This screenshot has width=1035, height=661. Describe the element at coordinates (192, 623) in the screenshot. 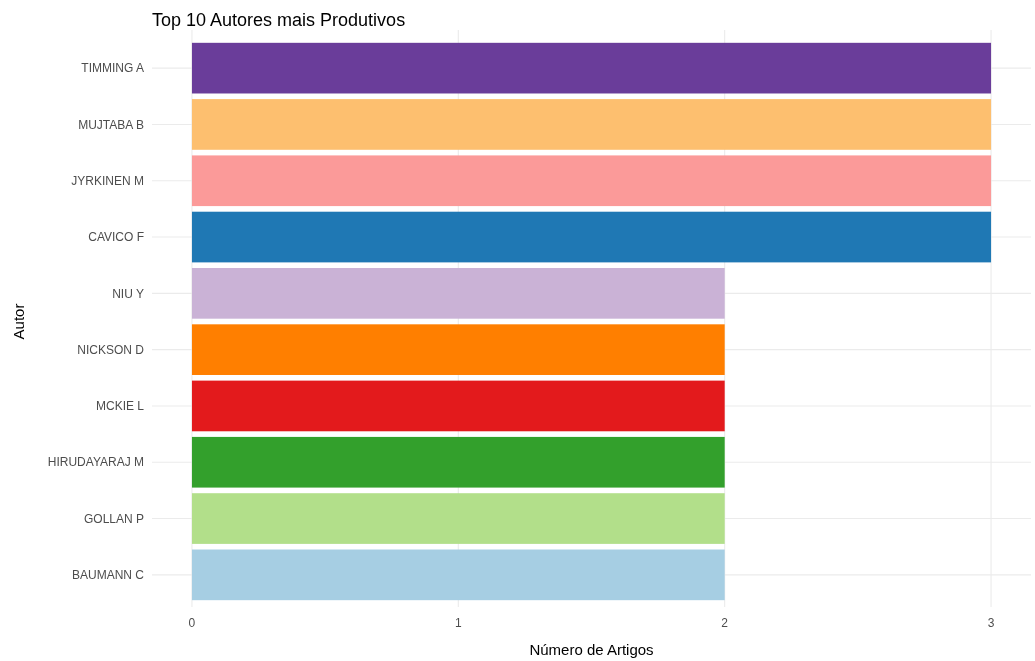

I see `x-tick-label: 0` at that location.